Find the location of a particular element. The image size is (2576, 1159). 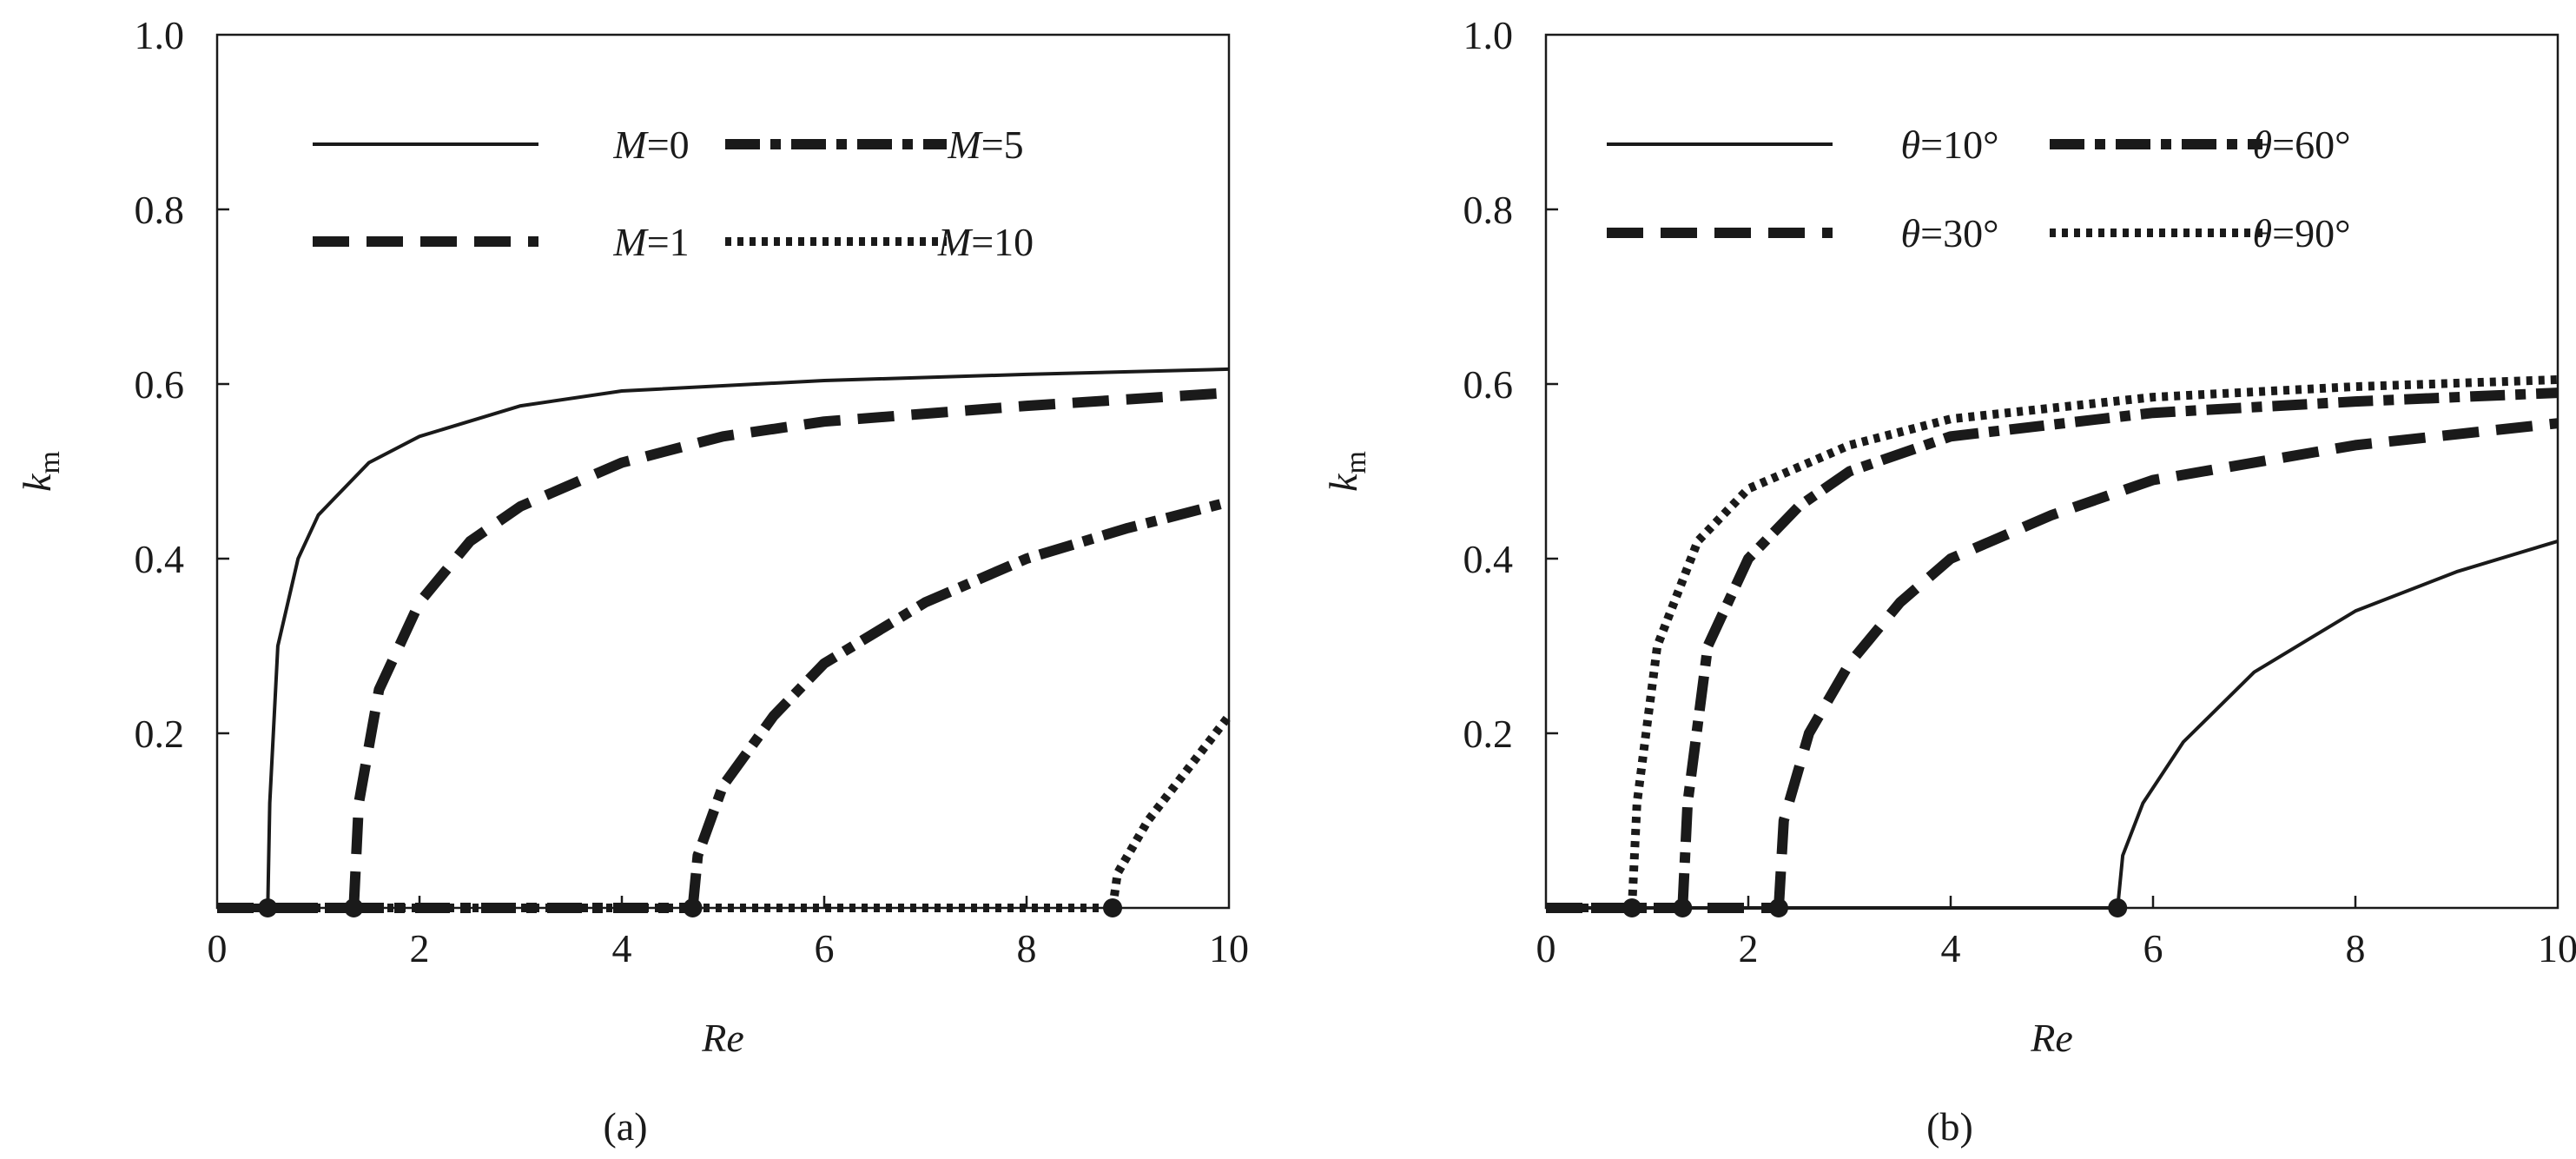

legend-label: θ=90° is located at coordinates (2302, 233).